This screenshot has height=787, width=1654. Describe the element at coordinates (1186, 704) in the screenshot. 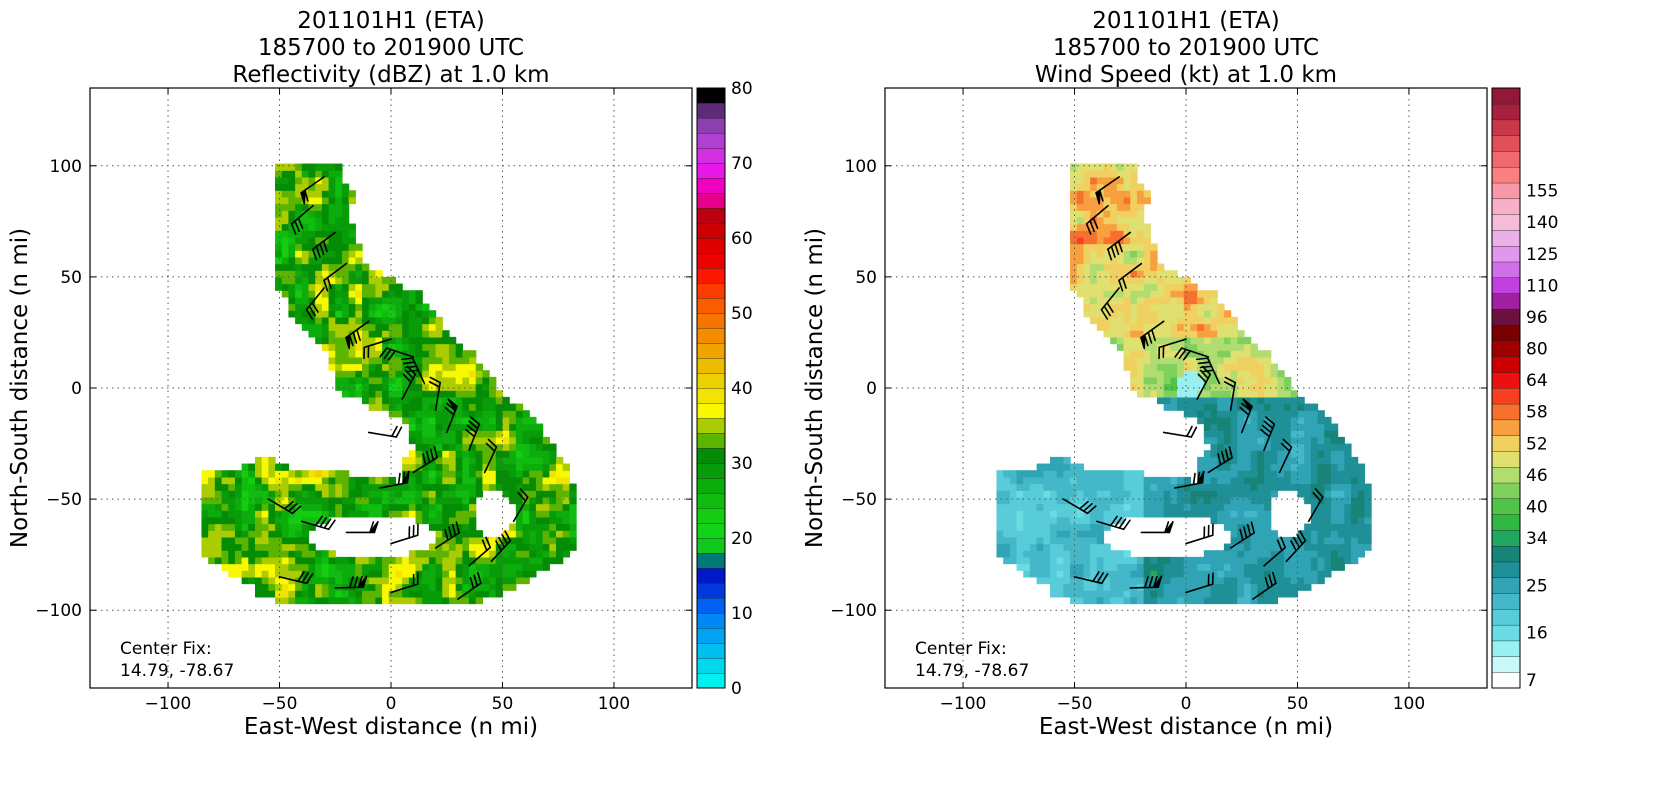

I see `x-tick-label: 0` at that location.